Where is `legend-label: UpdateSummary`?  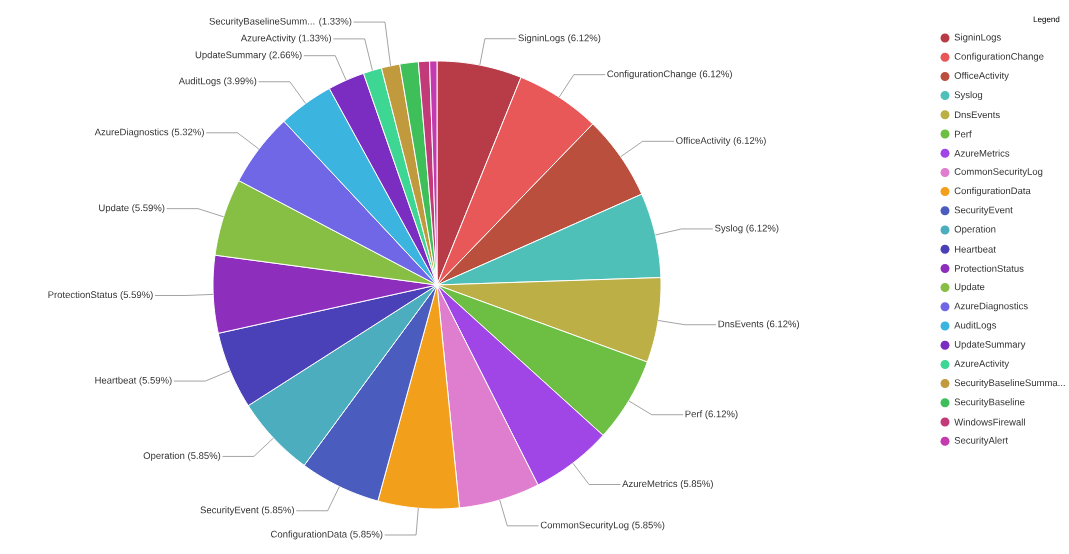
legend-label: UpdateSummary is located at coordinates (990, 345).